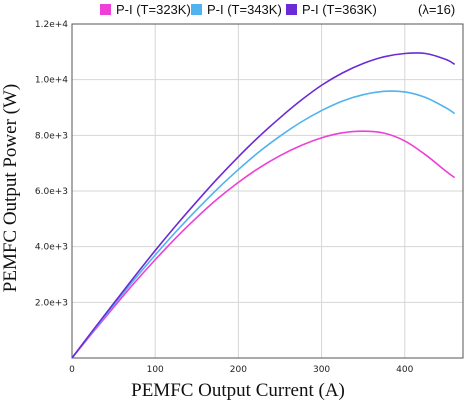 The width and height of the screenshot is (474, 406). I want to click on x-tick-label: 100, so click(155, 370).